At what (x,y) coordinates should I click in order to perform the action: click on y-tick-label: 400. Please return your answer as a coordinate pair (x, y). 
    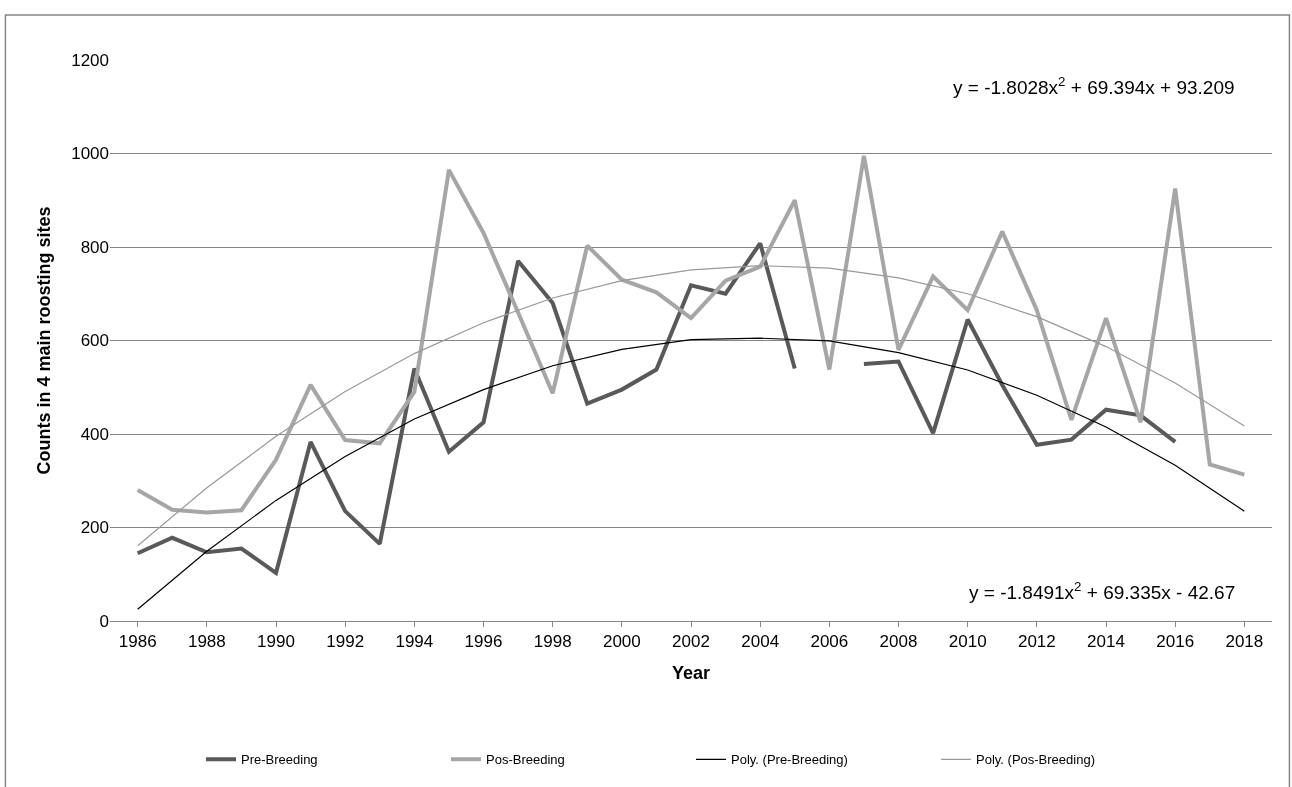
    Looking at the image, I should click on (94, 434).